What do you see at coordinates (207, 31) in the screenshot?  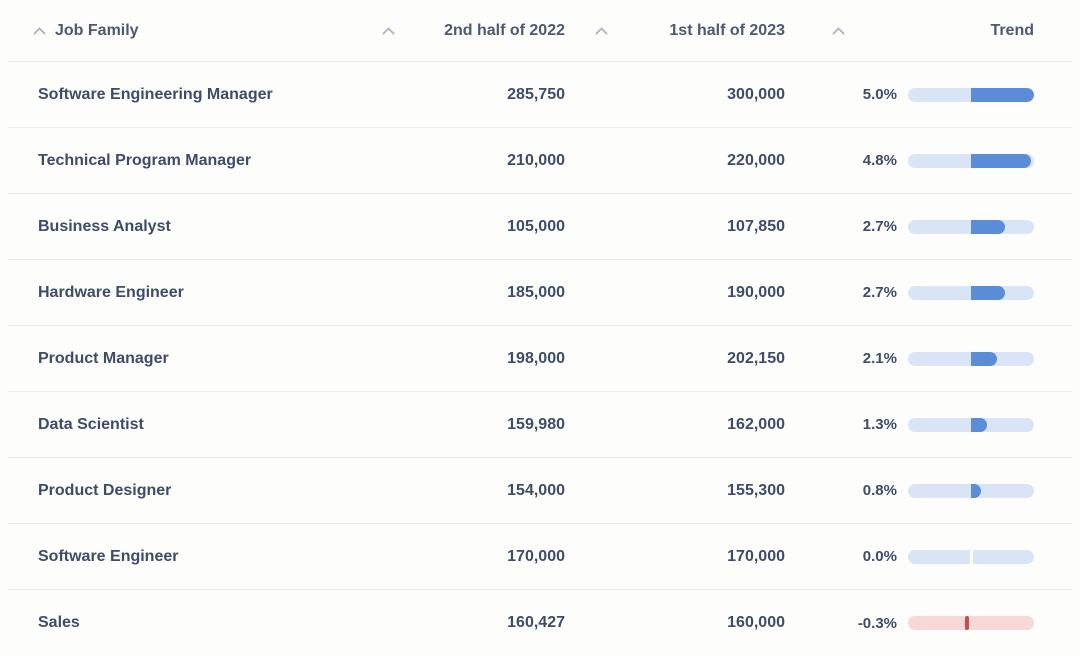 I see `column-header-job-family: Job Family` at bounding box center [207, 31].